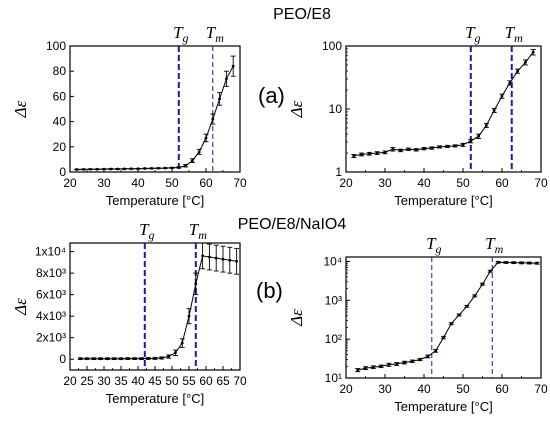  What do you see at coordinates (269, 290) in the screenshot?
I see `panel-tag-b: (b)` at bounding box center [269, 290].